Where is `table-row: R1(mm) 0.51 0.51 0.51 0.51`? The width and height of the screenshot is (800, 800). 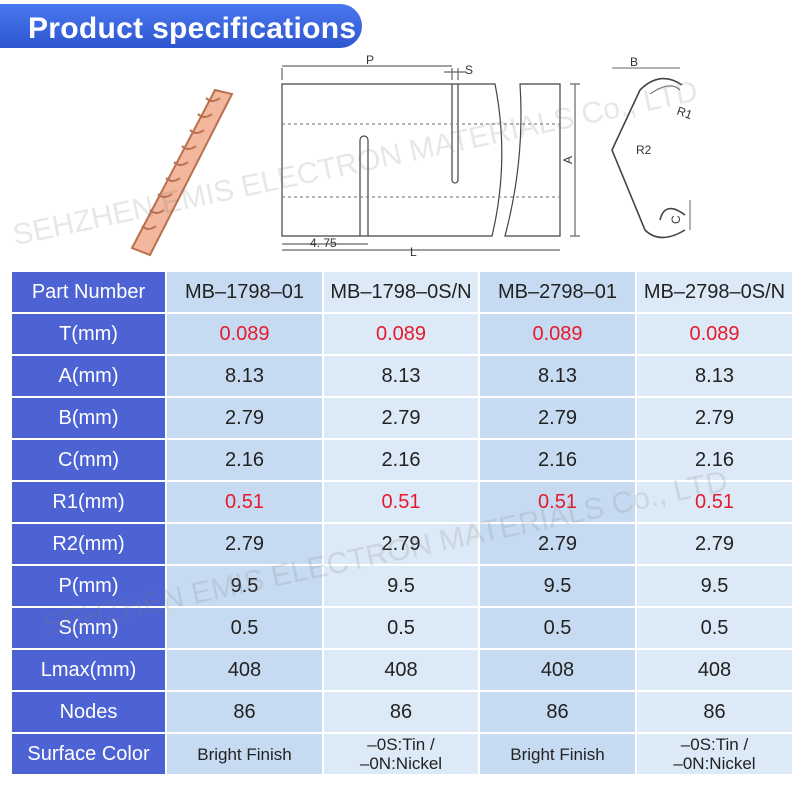 table-row: R1(mm) 0.51 0.51 0.51 0.51 is located at coordinates (402, 502).